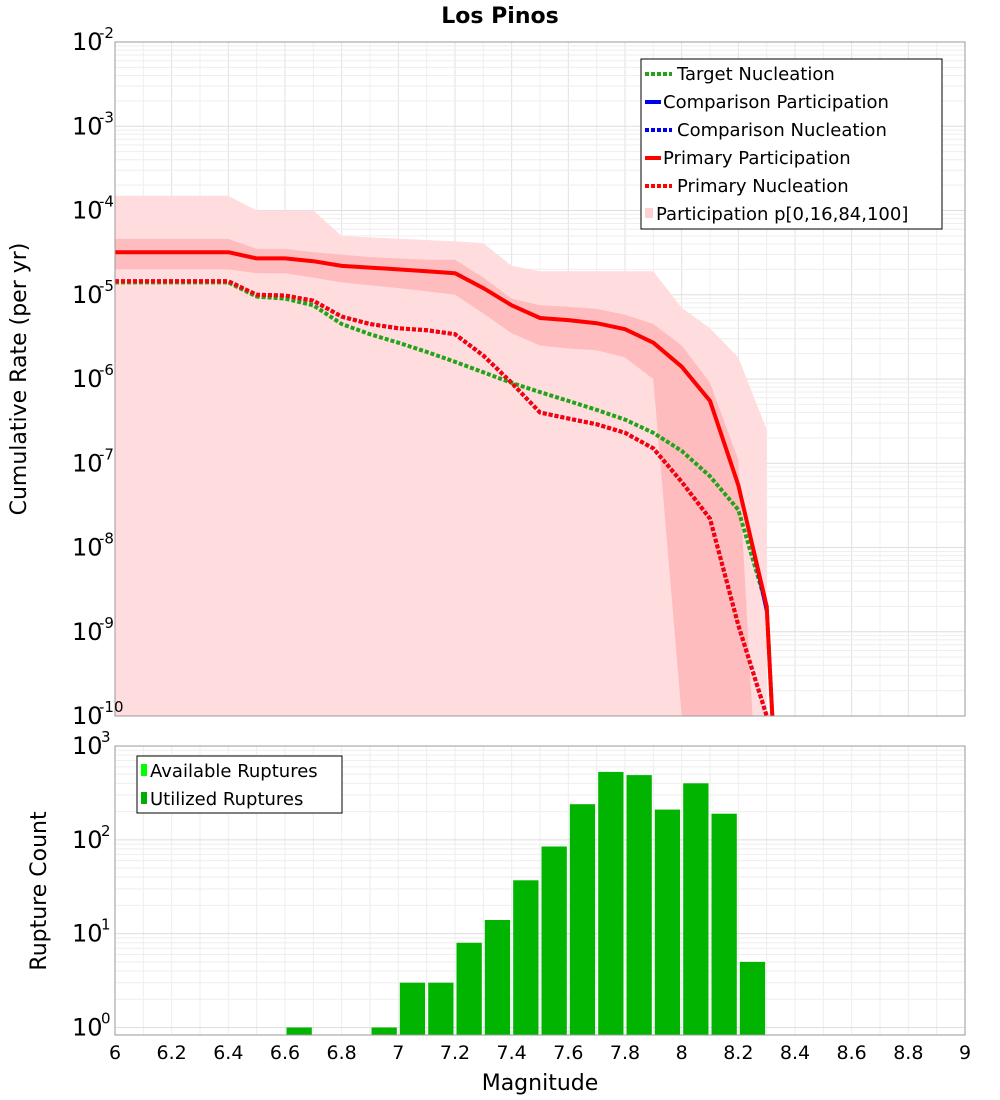  I want to click on legend-label-utilized-ruptures: Utilized Ruptures, so click(226, 799).